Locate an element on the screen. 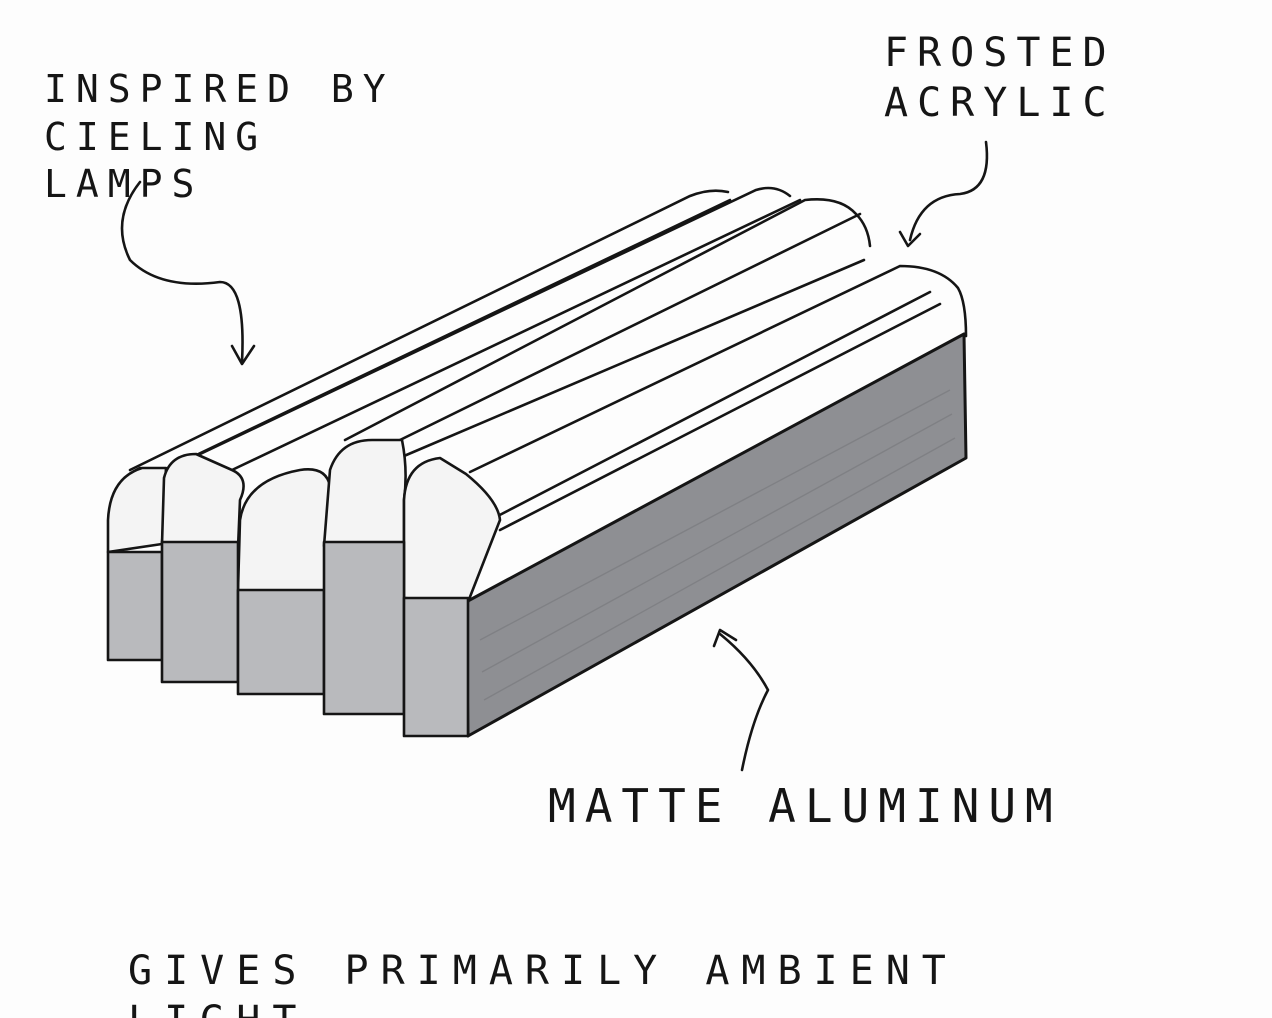 Image resolution: width=1272 pixels, height=1018 pixels. aluminum-front-faces is located at coordinates (288, 639).